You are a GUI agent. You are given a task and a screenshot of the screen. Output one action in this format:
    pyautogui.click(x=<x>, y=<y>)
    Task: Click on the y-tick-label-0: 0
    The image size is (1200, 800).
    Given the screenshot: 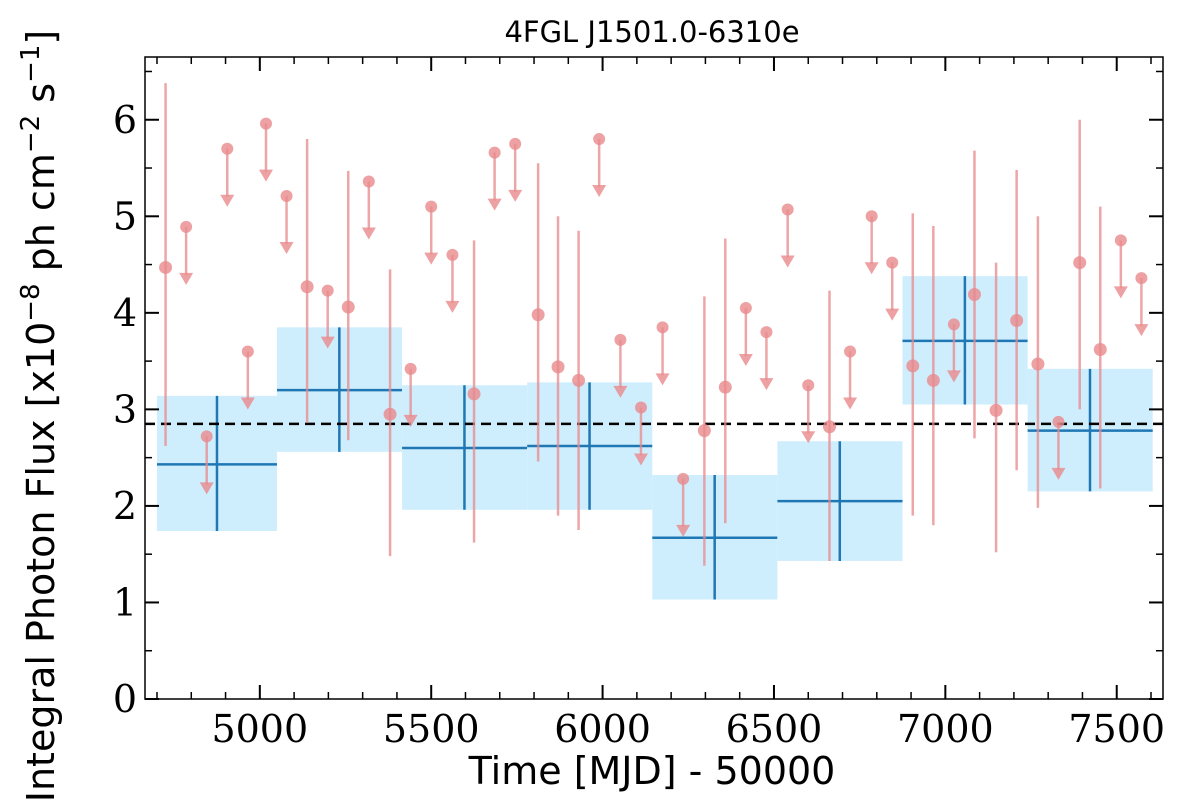 What is the action you would take?
    pyautogui.click(x=125, y=699)
    